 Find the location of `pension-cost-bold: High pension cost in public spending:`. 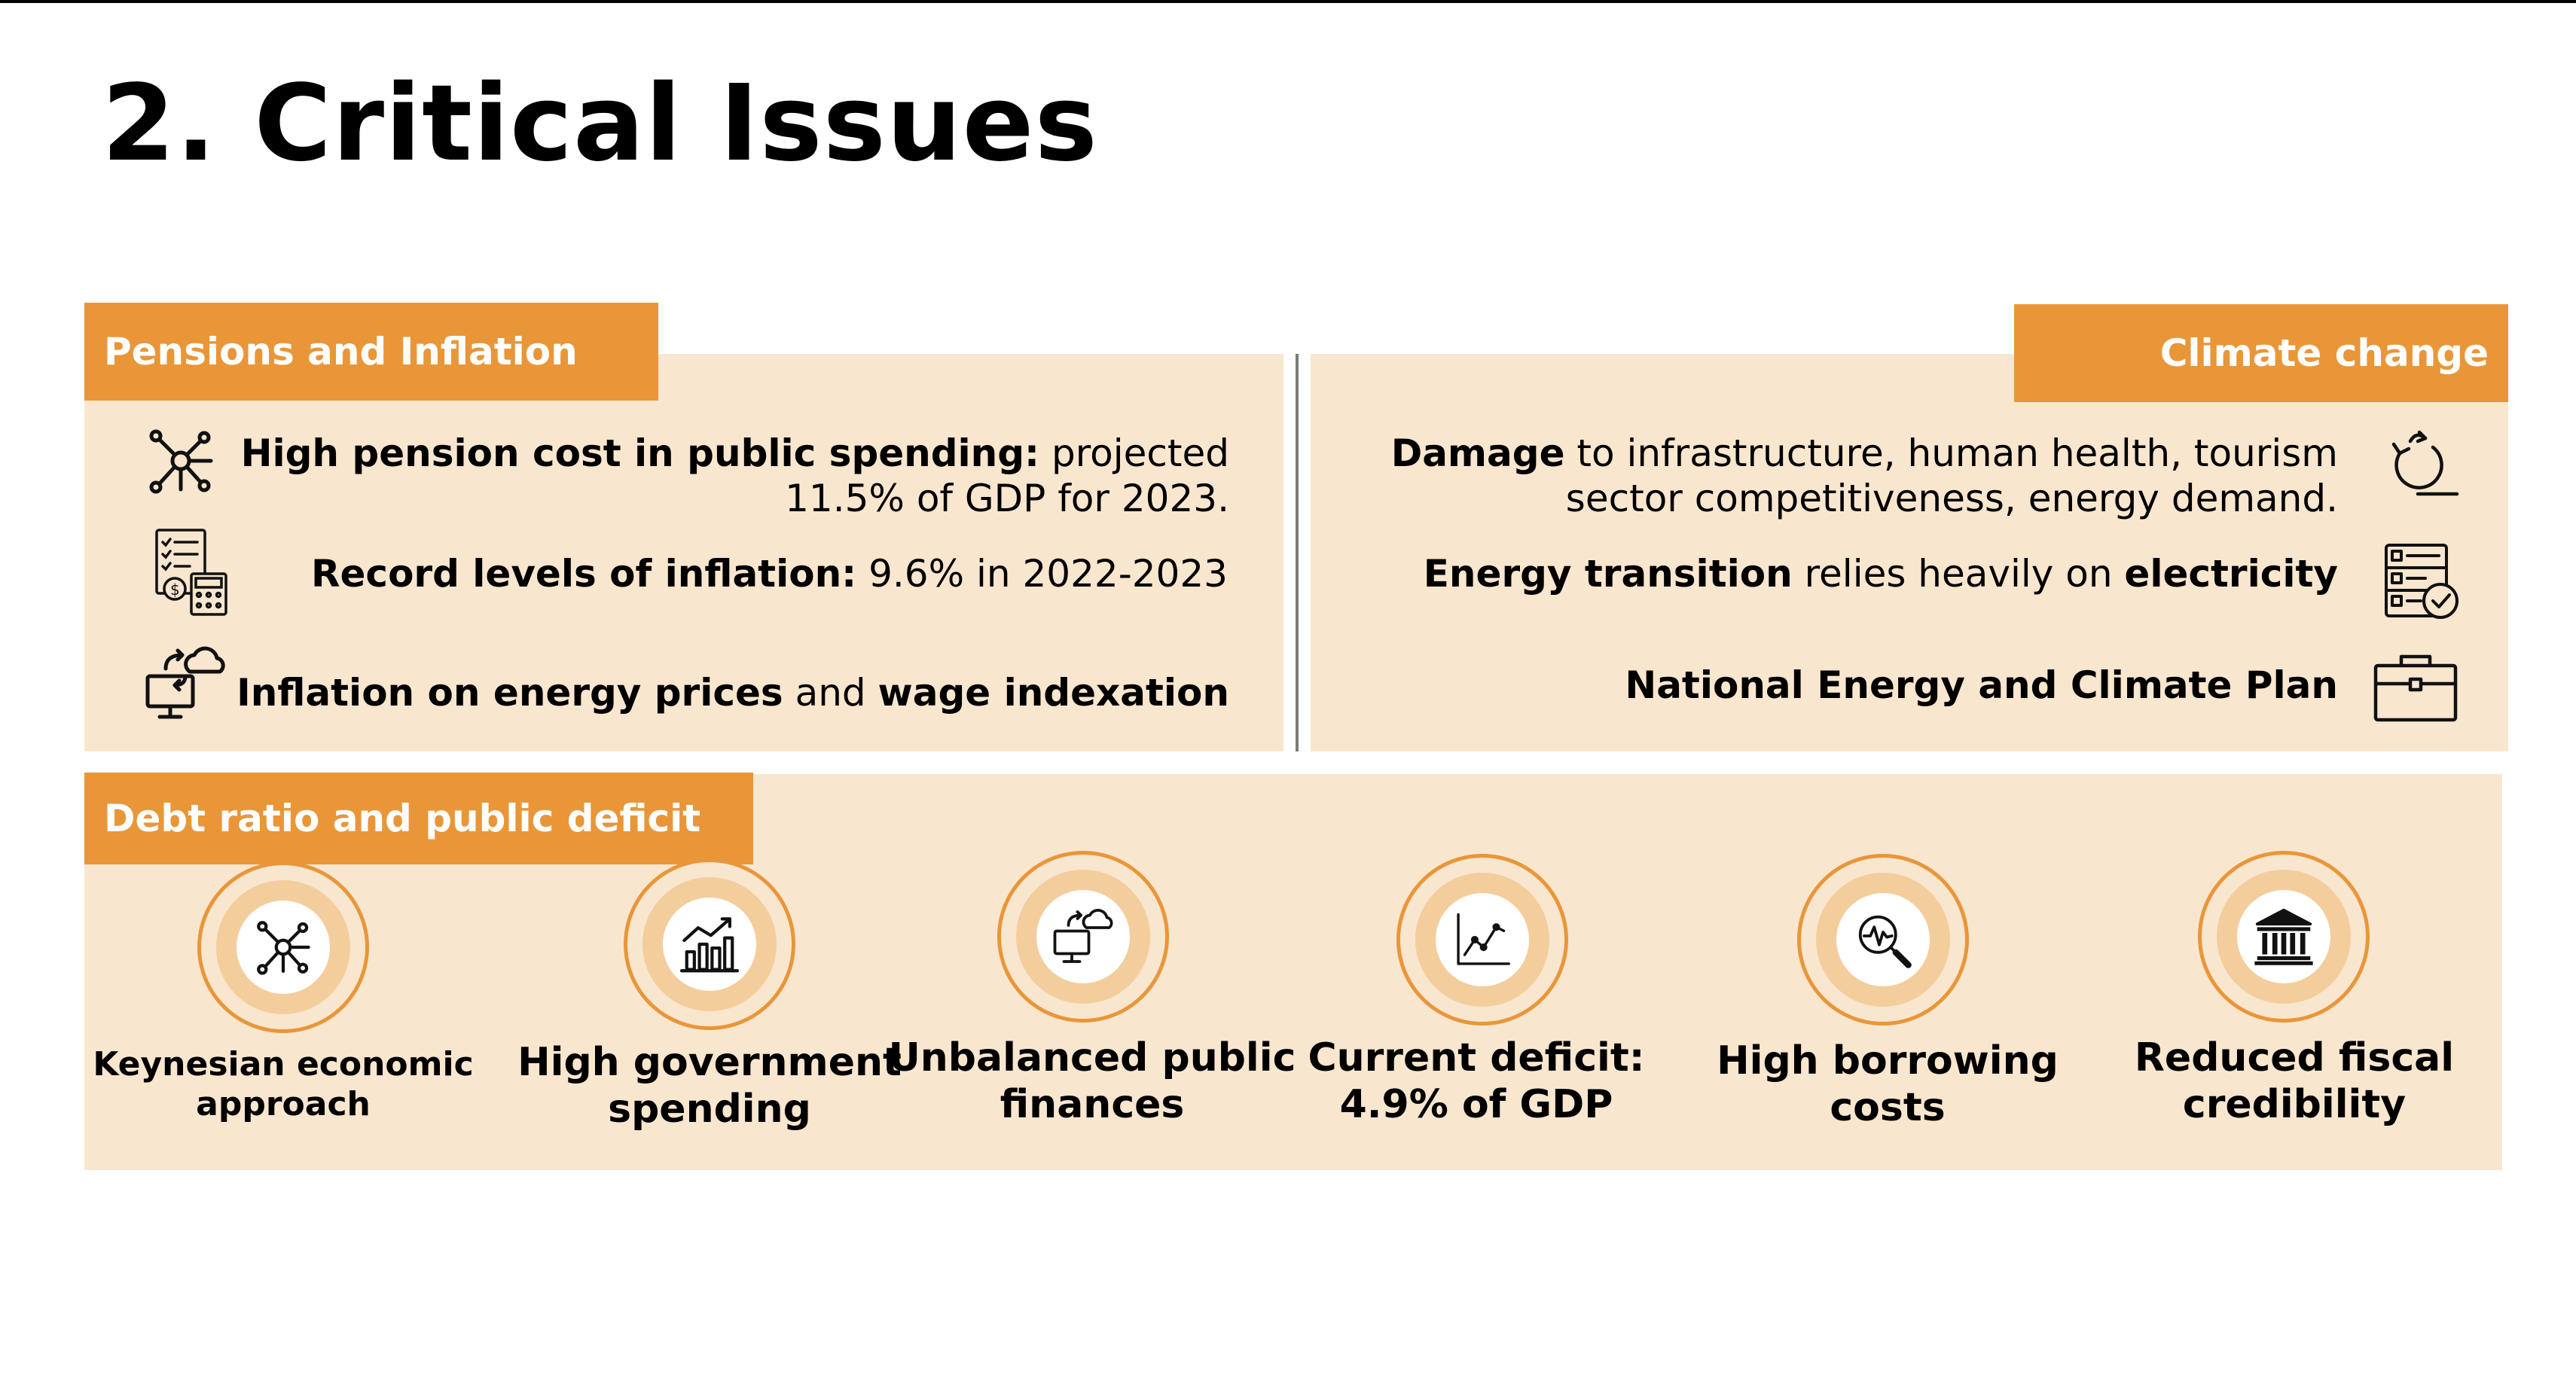

pension-cost-bold: High pension cost in public spending: is located at coordinates (640, 453).